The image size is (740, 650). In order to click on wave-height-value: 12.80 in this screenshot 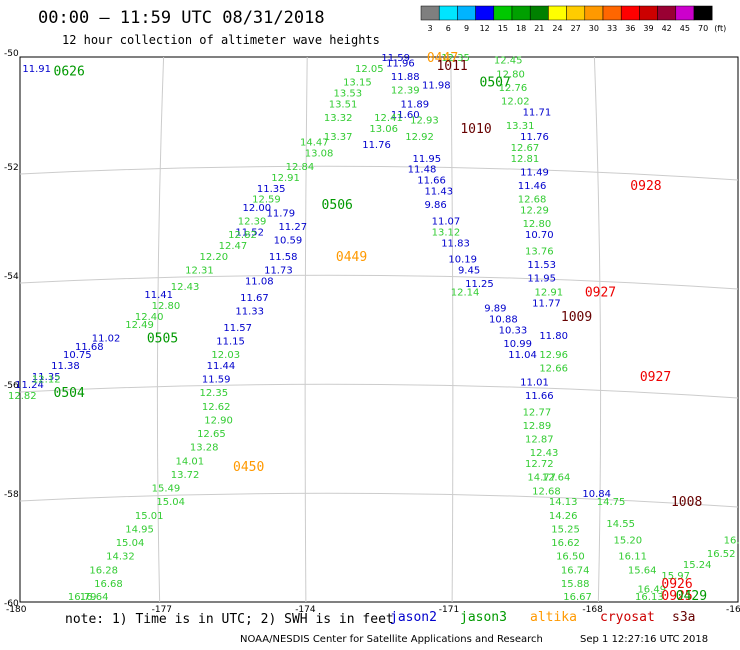, I will do `click(166, 306)`.